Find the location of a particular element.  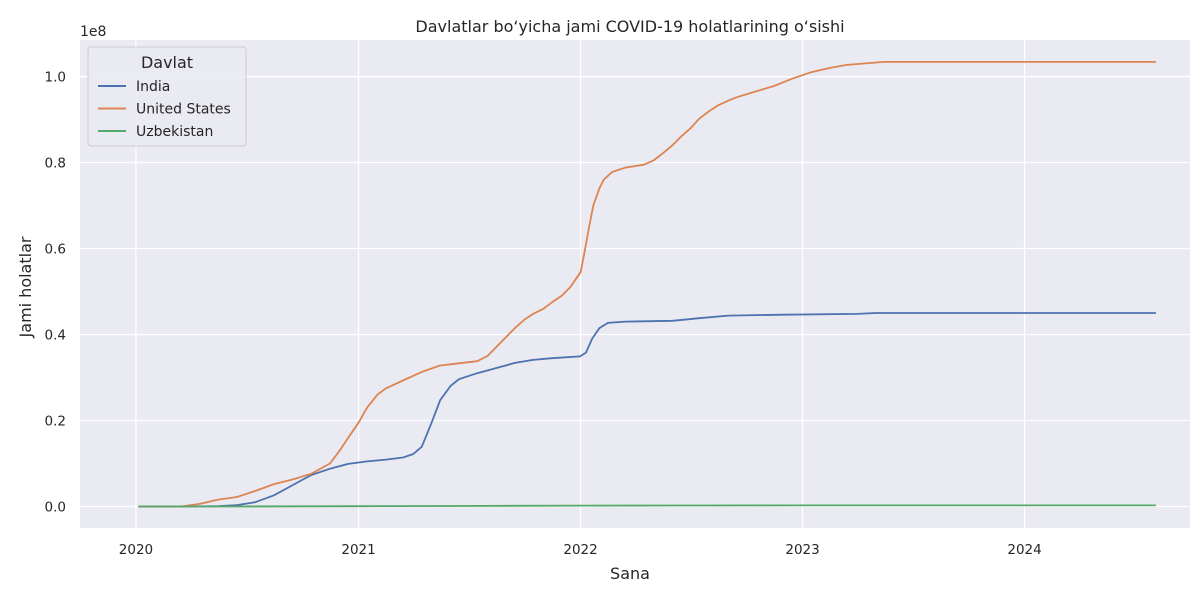

legend: Davlat India United States Uzbekistan is located at coordinates (167, 96).